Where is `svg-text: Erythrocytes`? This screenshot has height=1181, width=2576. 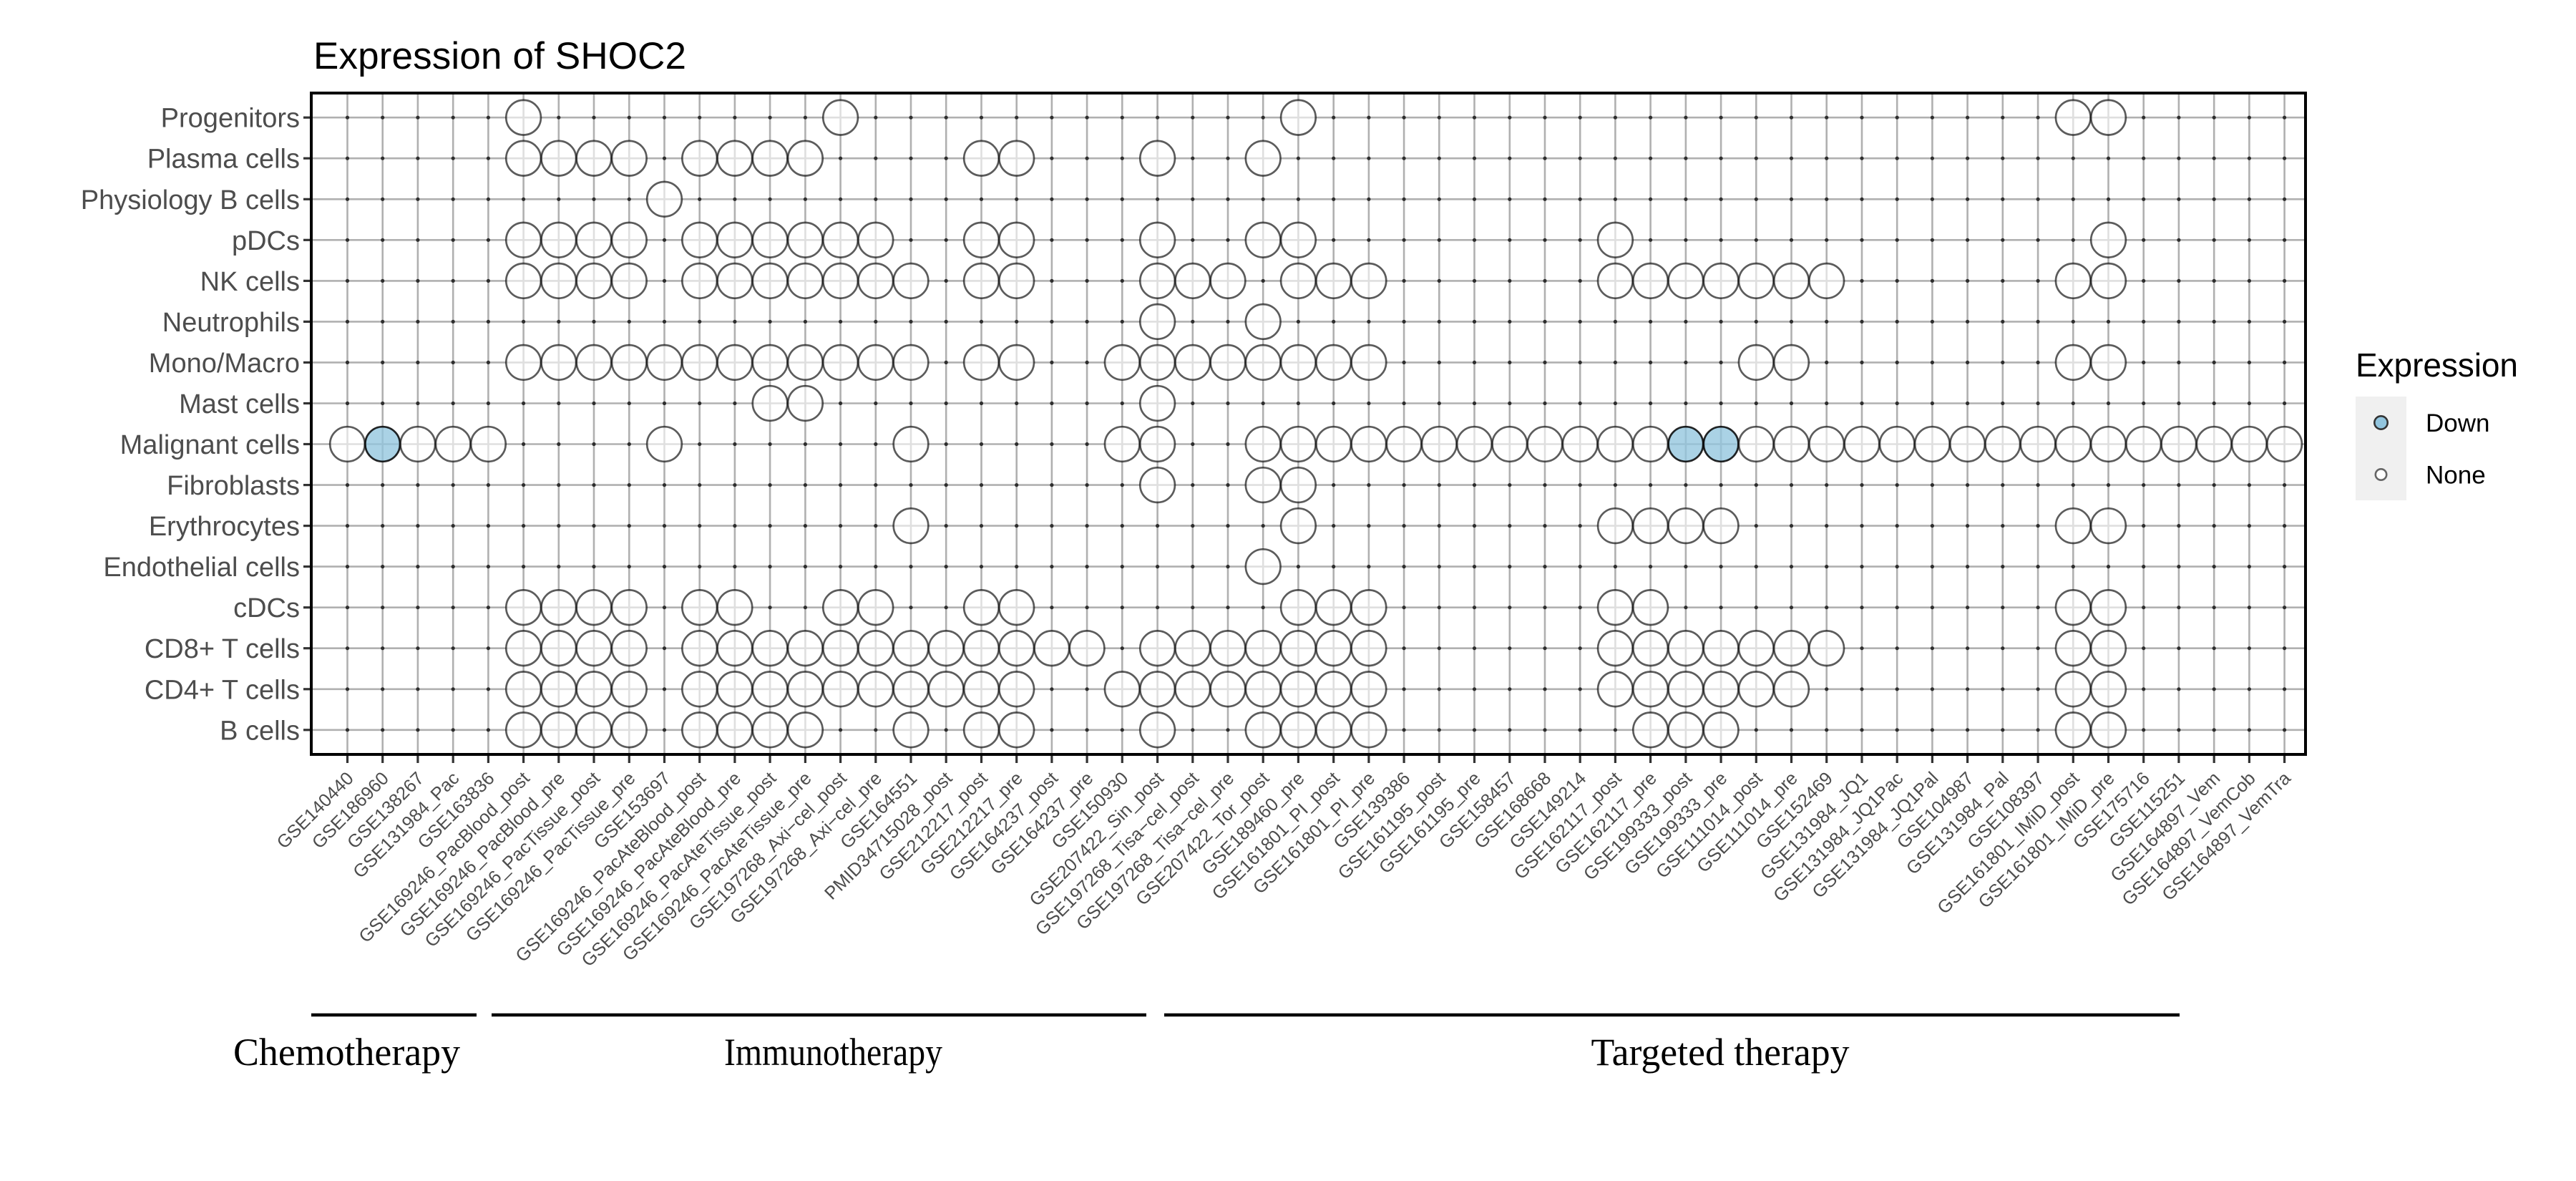 svg-text: Erythrocytes is located at coordinates (224, 527).